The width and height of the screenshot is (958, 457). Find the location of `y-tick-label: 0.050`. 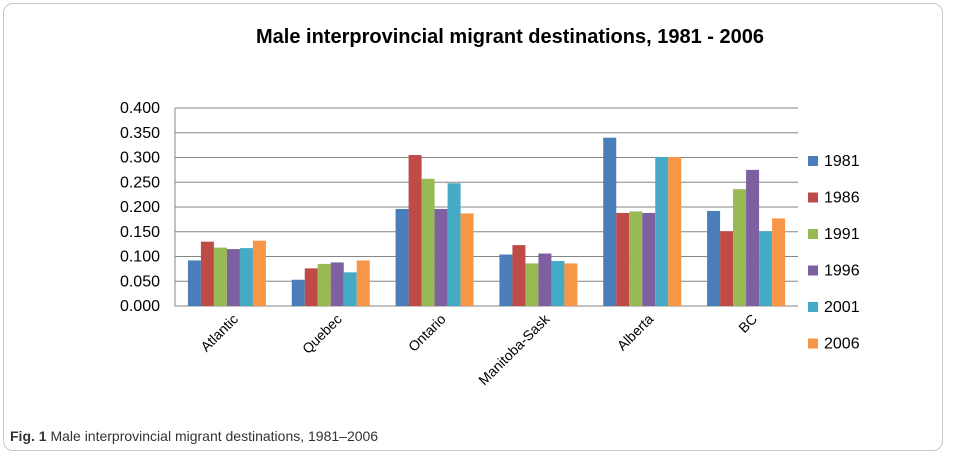

y-tick-label: 0.050 is located at coordinates (140, 281).